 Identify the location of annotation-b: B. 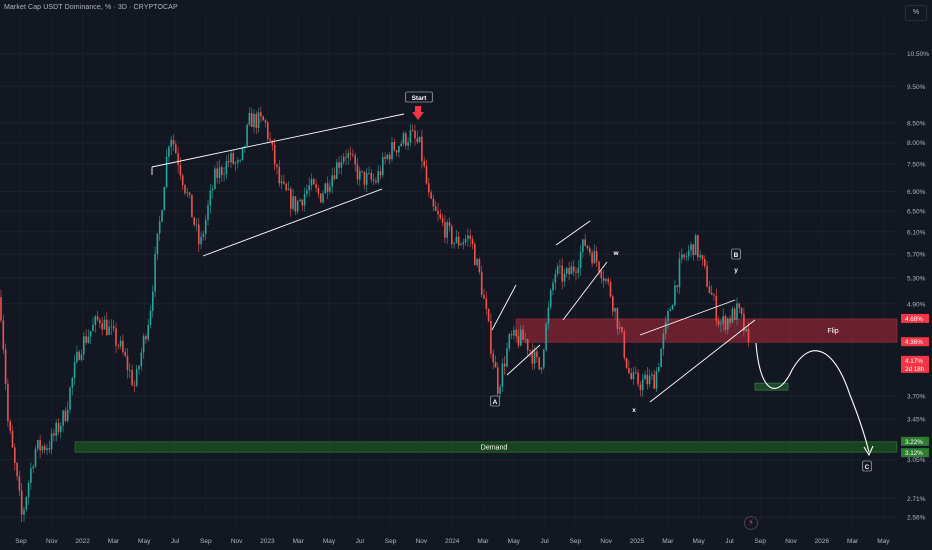
(736, 255).